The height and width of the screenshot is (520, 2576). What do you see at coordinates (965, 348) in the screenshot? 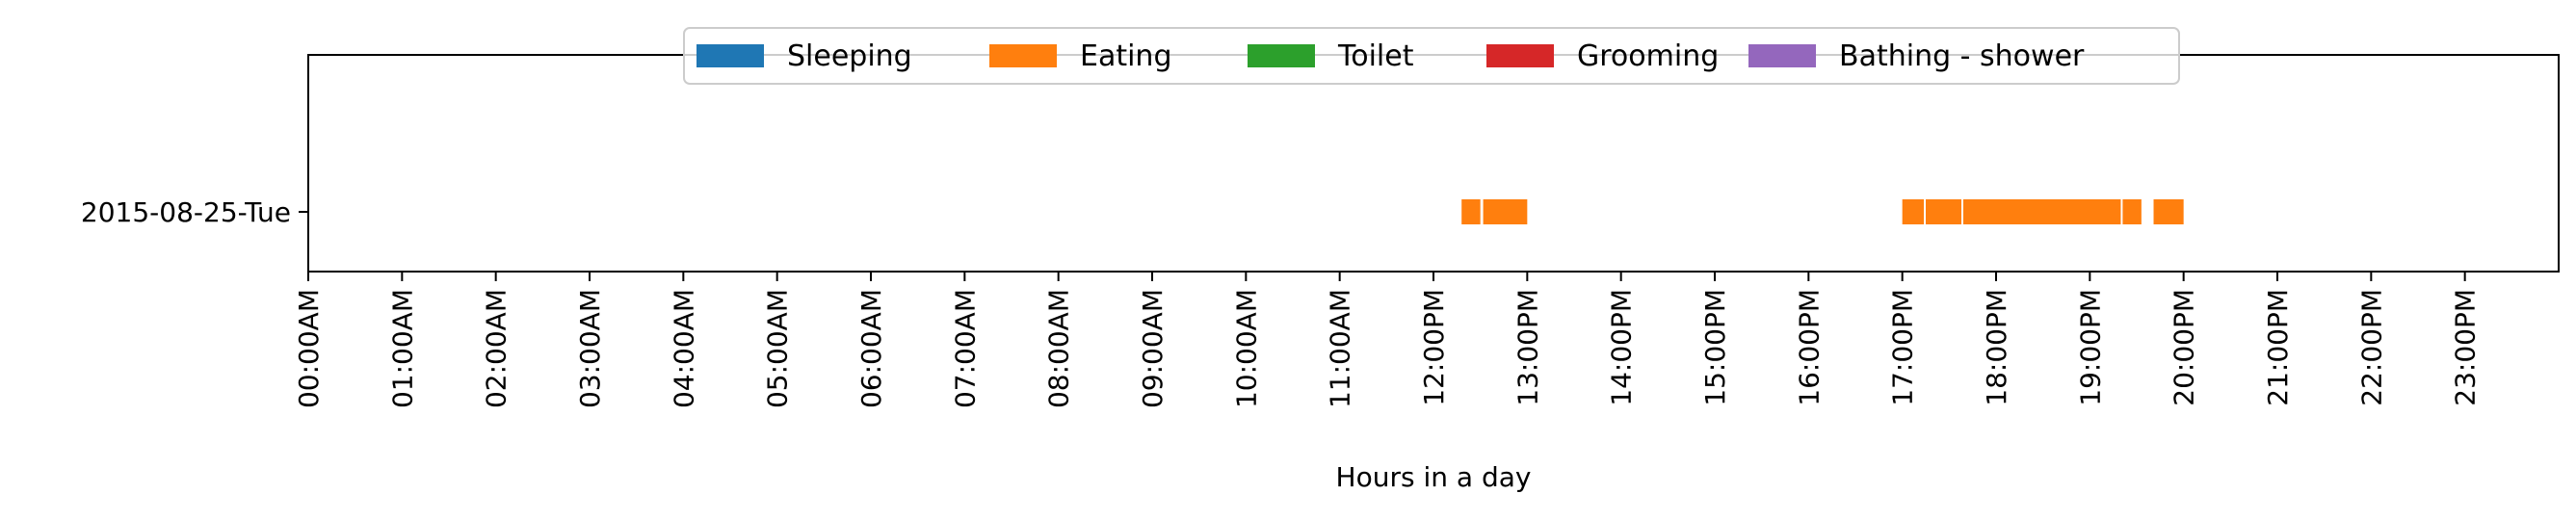
I see `x-tick-label: 07:00AM` at bounding box center [965, 348].